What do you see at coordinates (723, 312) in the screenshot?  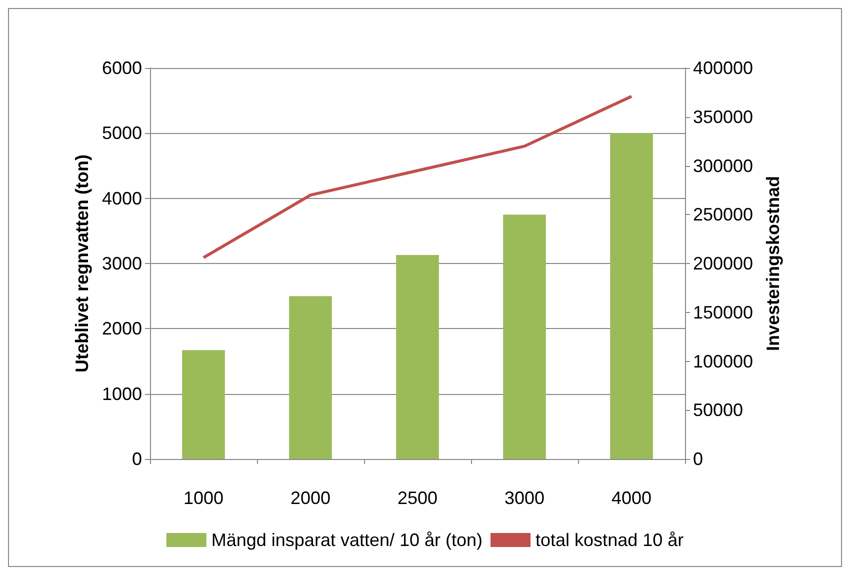 I see `y2-tick-label: 150000` at bounding box center [723, 312].